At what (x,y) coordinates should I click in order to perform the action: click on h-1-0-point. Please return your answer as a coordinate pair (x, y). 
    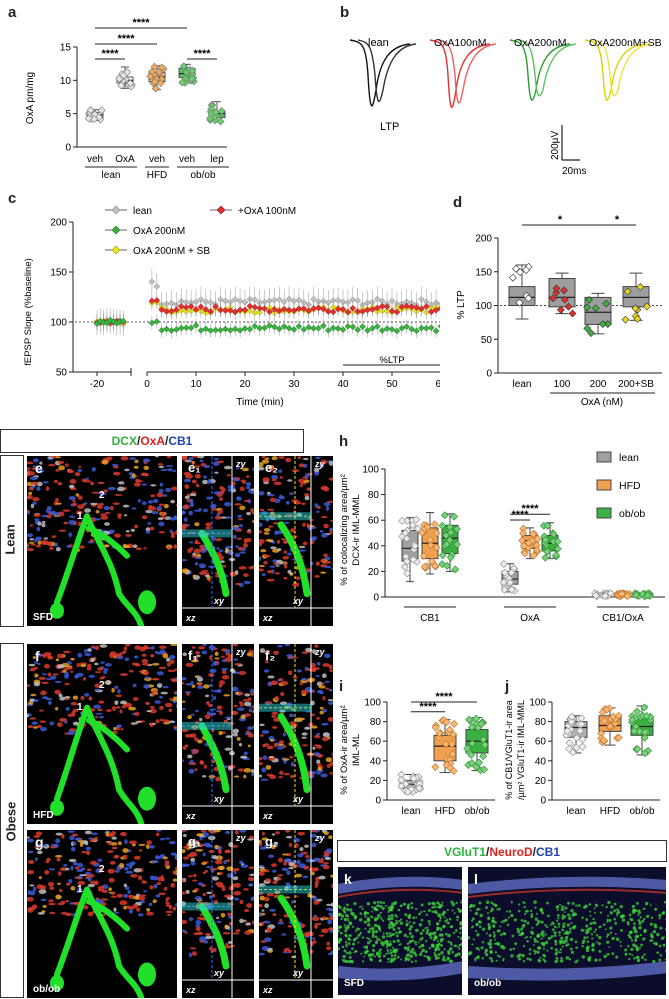
    Looking at the image, I should click on (430, 545).